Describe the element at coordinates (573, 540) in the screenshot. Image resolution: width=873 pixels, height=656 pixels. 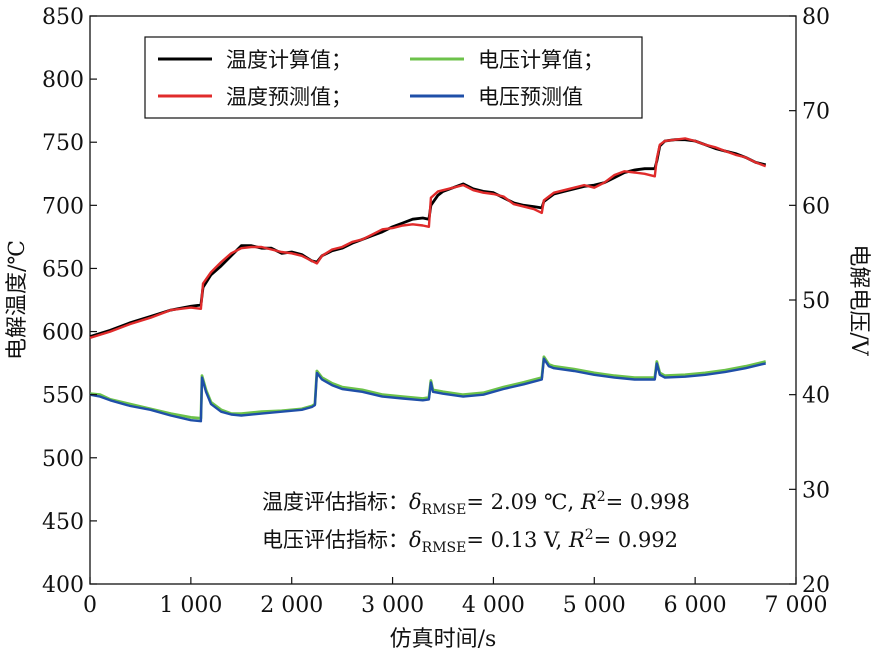
I see `metric-volt-r-symbol: R` at that location.